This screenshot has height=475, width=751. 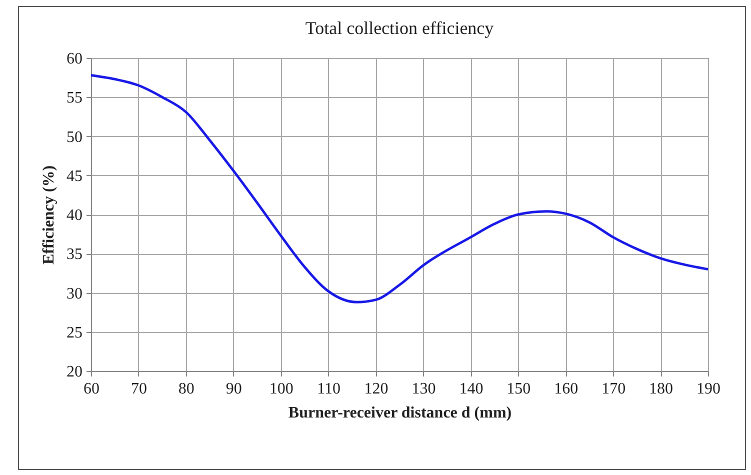 What do you see at coordinates (74, 59) in the screenshot?
I see `y-tick-label: 60` at bounding box center [74, 59].